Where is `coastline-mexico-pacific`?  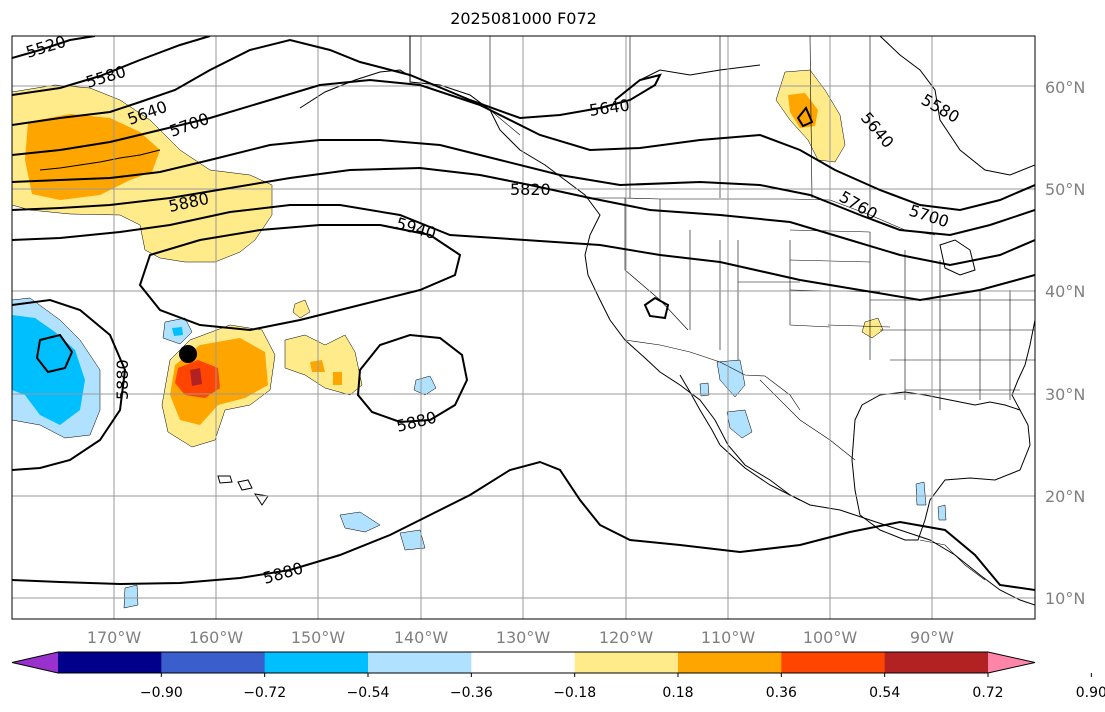 coastline-mexico-pacific is located at coordinates (760, 472).